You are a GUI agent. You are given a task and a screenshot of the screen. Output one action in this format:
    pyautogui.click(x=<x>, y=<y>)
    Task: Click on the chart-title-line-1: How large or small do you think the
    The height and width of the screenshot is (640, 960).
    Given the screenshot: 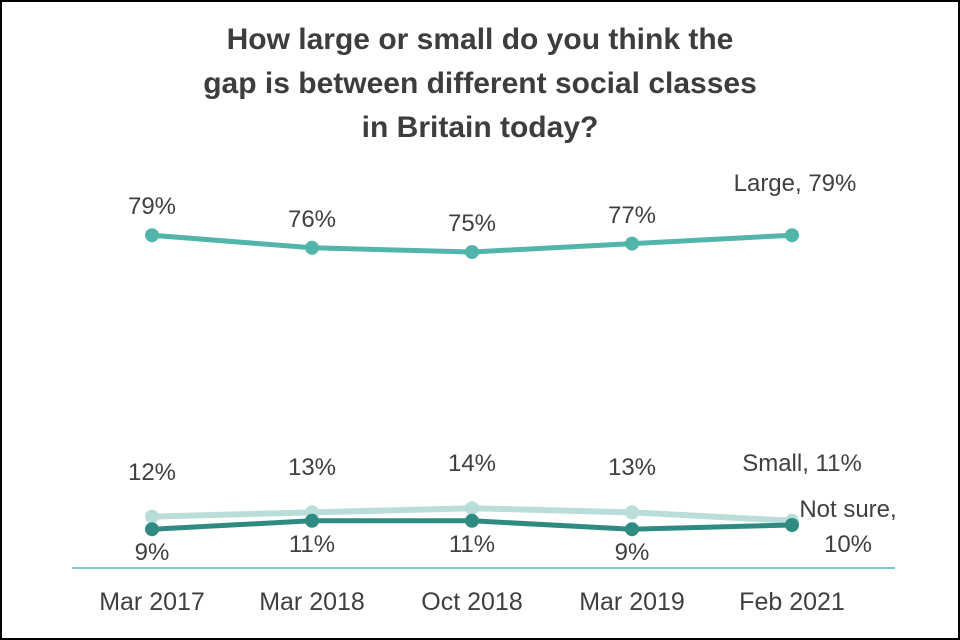 What is the action you would take?
    pyautogui.click(x=480, y=39)
    